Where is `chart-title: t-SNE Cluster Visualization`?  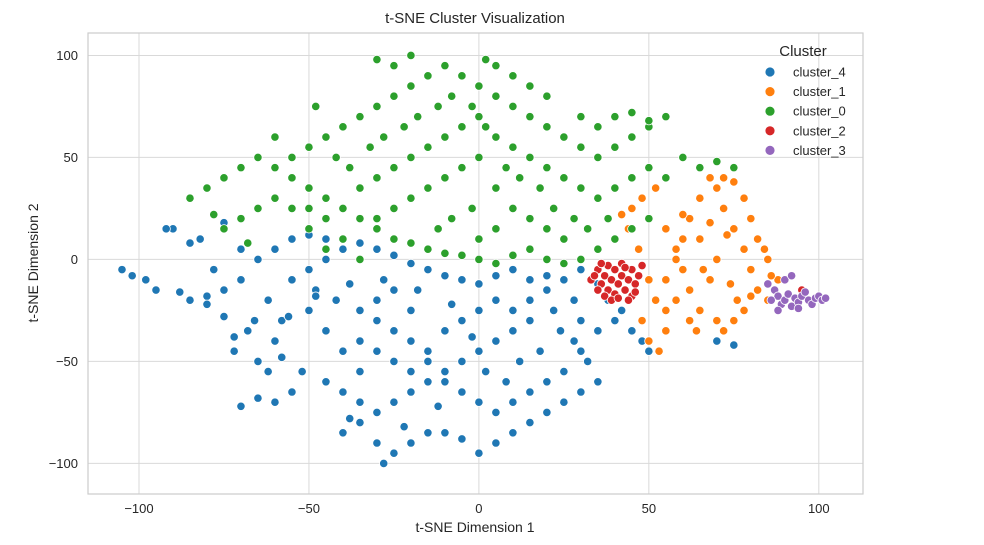 chart-title: t-SNE Cluster Visualization is located at coordinates (475, 18).